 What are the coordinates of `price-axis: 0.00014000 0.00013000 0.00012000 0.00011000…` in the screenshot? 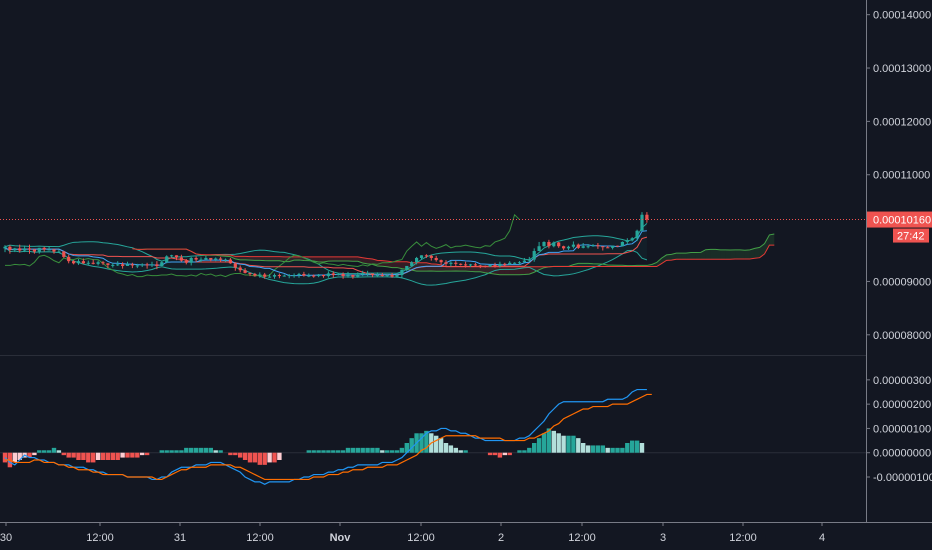 It's located at (899, 261).